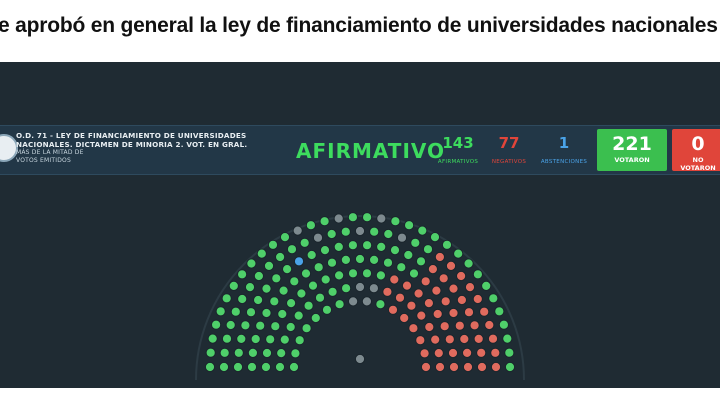 Image resolution: width=720 pixels, height=405 pixels. What do you see at coordinates (564, 162) in the screenshot?
I see `abstenciones-label: ABSTENCIONES` at bounding box center [564, 162].